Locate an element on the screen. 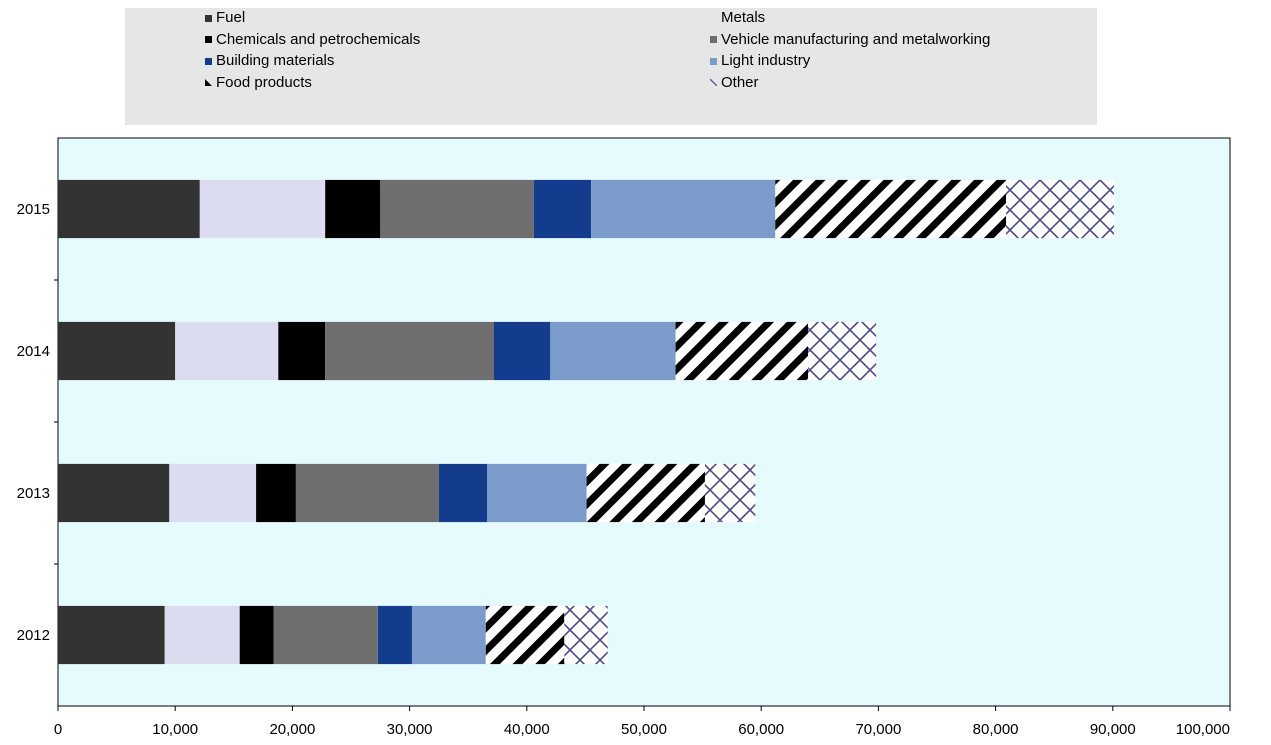  bar-2014-light-industry is located at coordinates (613, 351).